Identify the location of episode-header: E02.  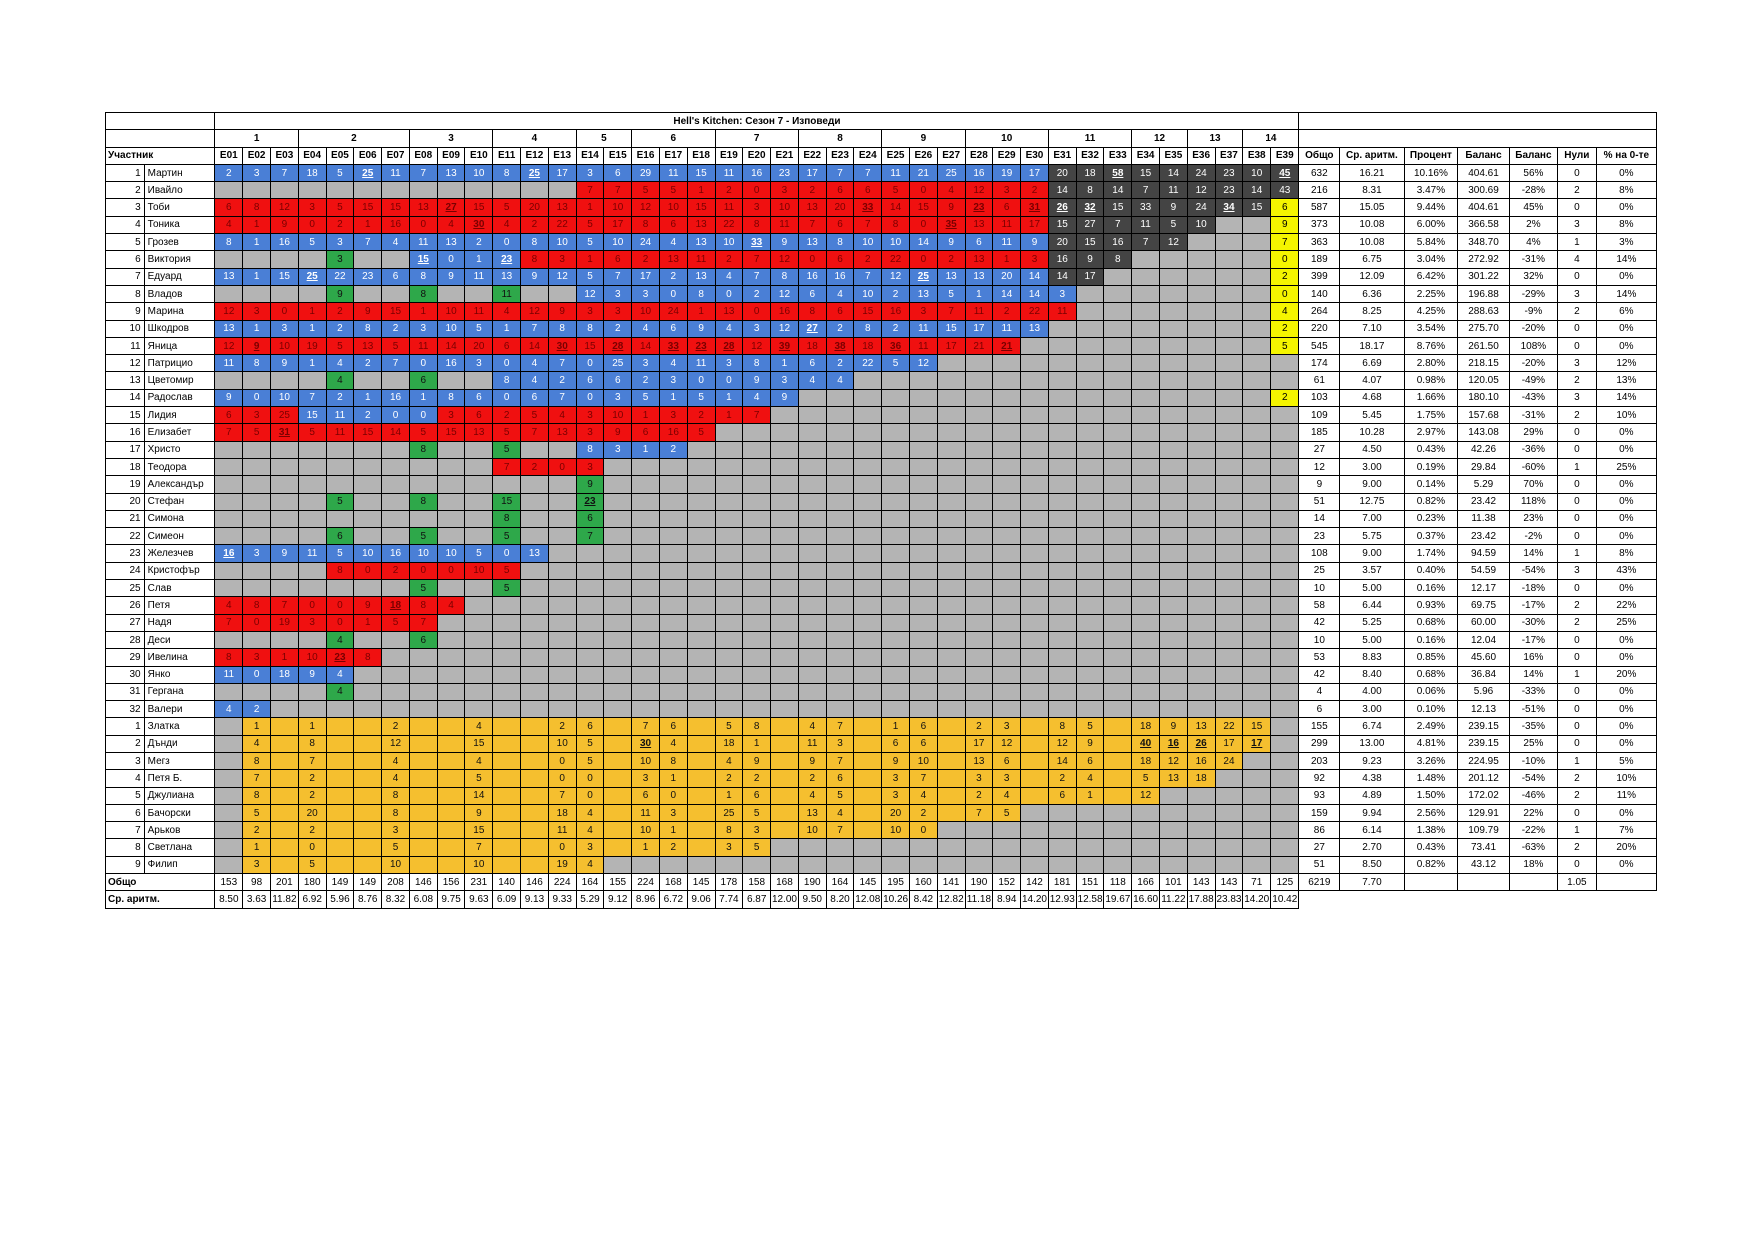
(256, 155).